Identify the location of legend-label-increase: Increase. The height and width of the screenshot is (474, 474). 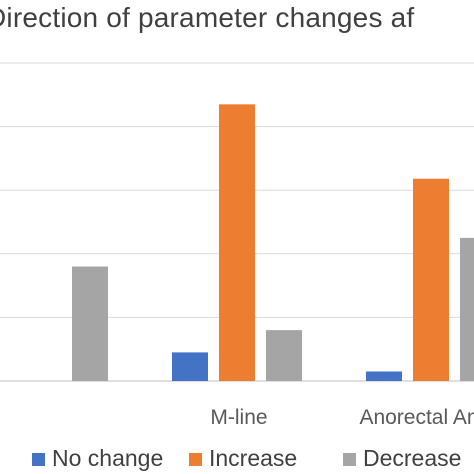
(253, 458).